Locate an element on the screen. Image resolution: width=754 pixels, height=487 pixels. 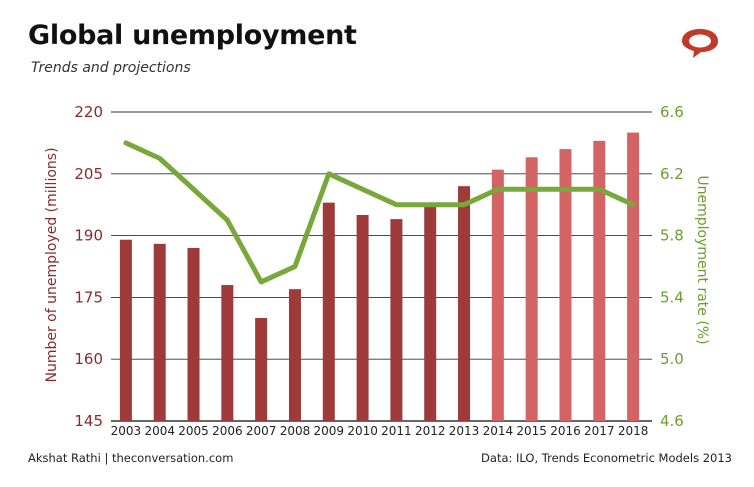
y-tick-label-right: 5.0 is located at coordinates (672, 359).